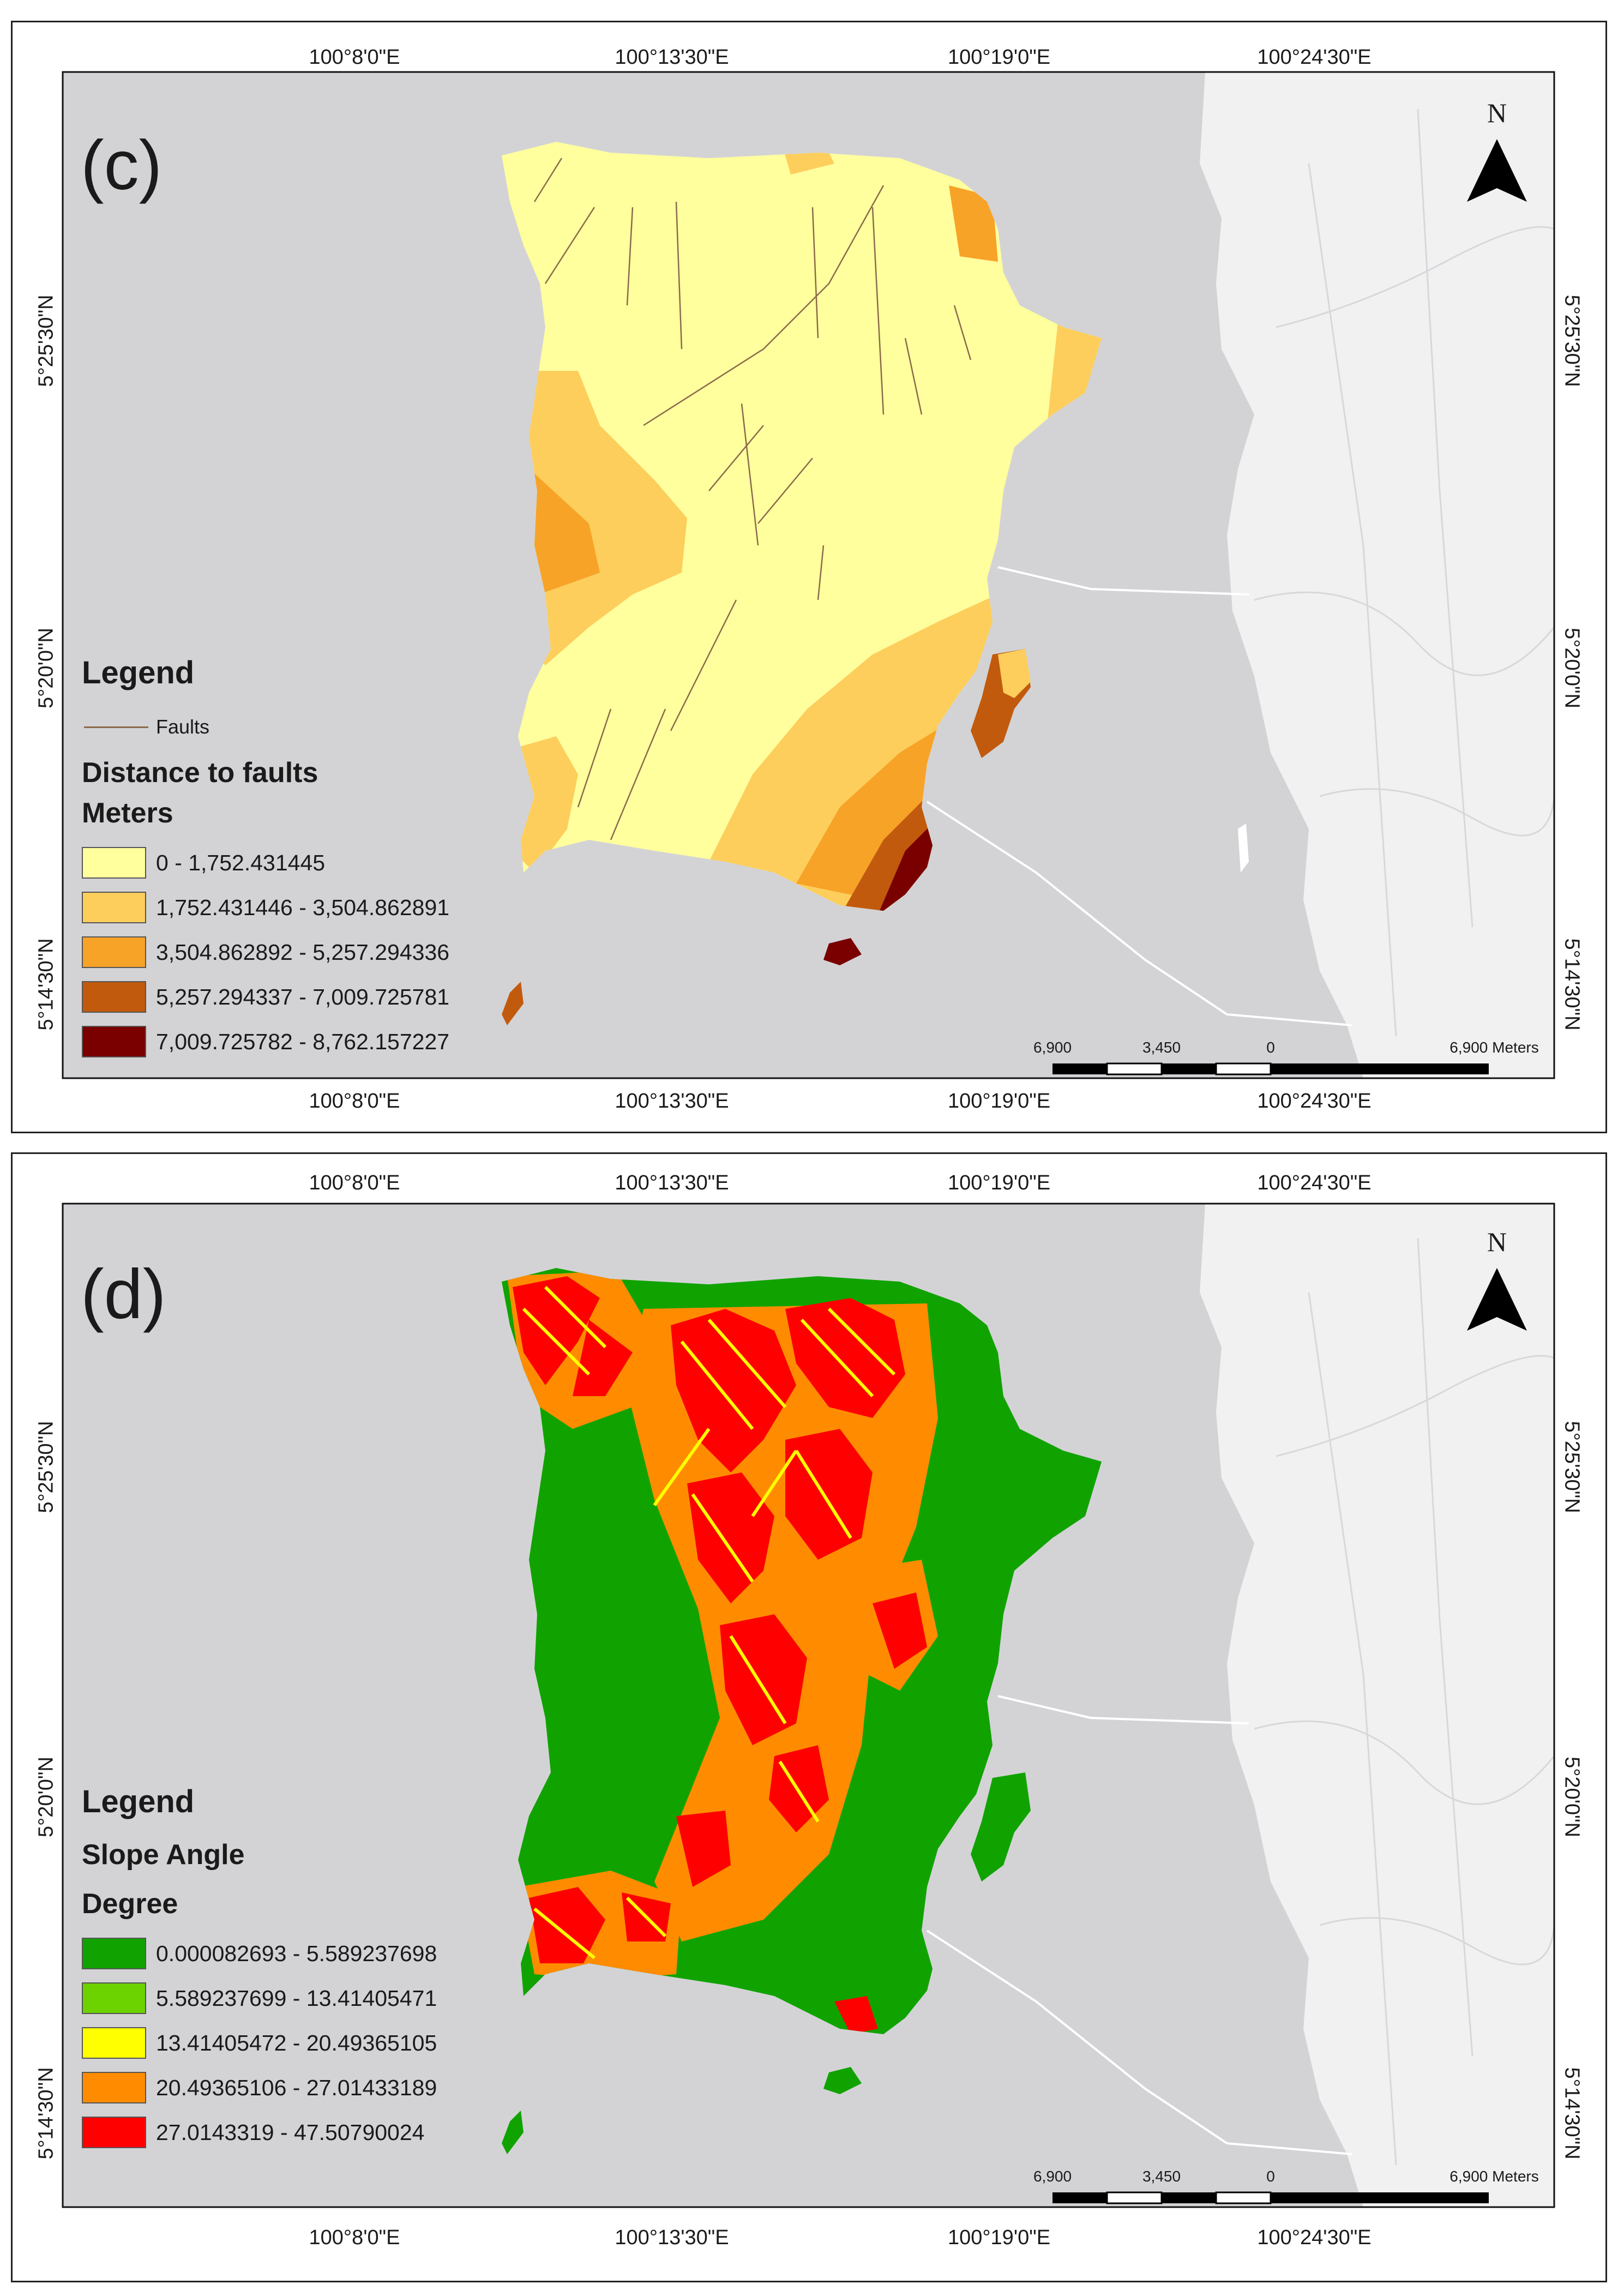 The image size is (1618, 2296). I want to click on island-d, so click(802, 1711).